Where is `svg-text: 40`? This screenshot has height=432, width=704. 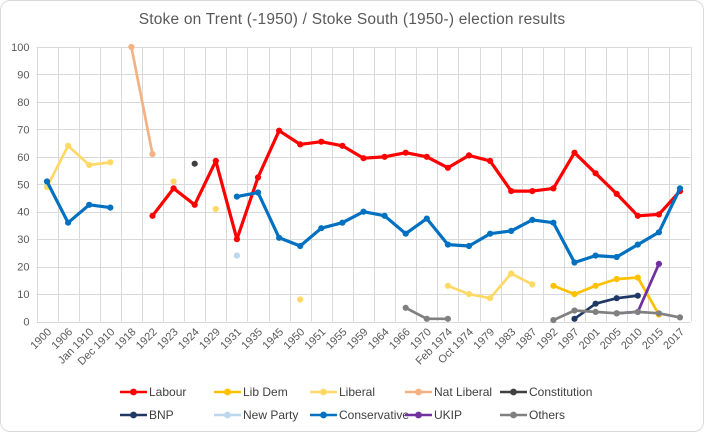 svg-text: 40 is located at coordinates (23, 213).